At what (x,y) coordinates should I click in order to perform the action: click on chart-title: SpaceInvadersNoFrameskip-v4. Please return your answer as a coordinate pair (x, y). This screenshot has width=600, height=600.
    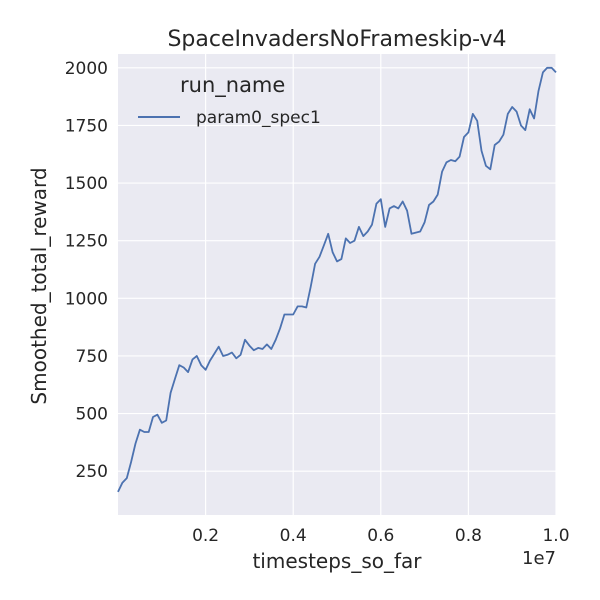
    Looking at the image, I should click on (336, 39).